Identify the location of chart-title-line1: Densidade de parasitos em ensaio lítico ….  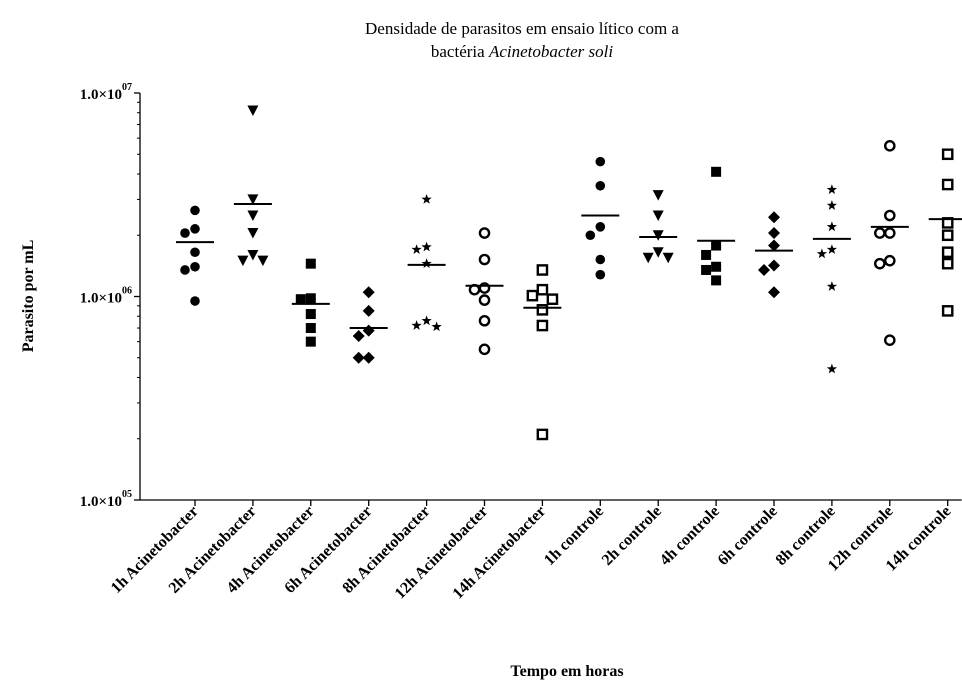
(522, 28).